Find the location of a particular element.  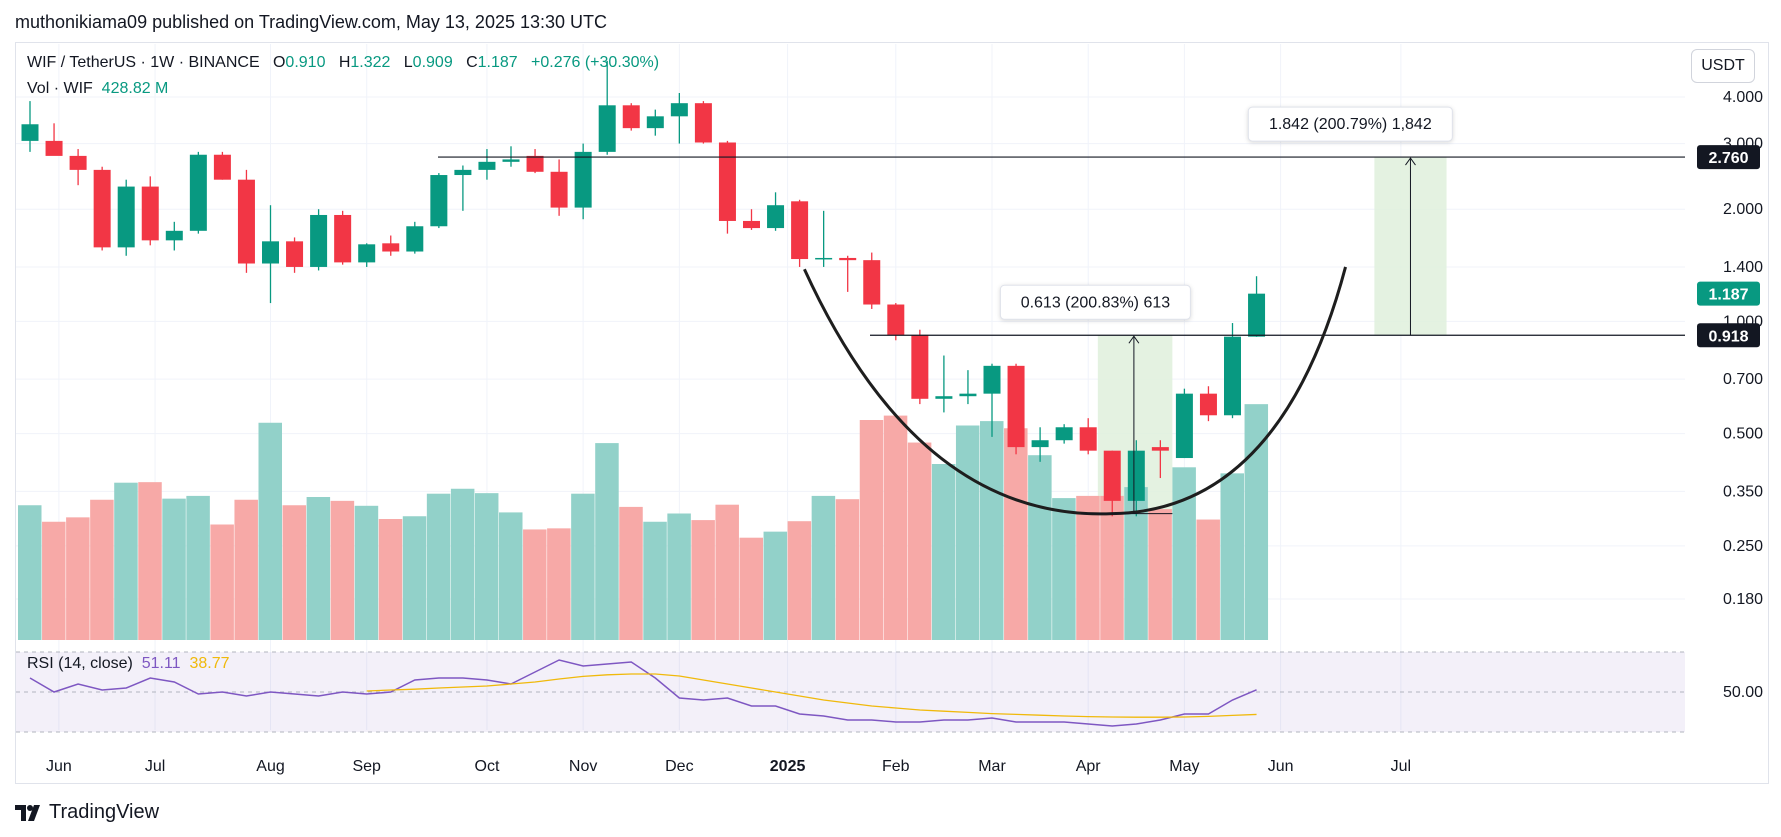

y-tick-label: 0.500 is located at coordinates (1743, 434).